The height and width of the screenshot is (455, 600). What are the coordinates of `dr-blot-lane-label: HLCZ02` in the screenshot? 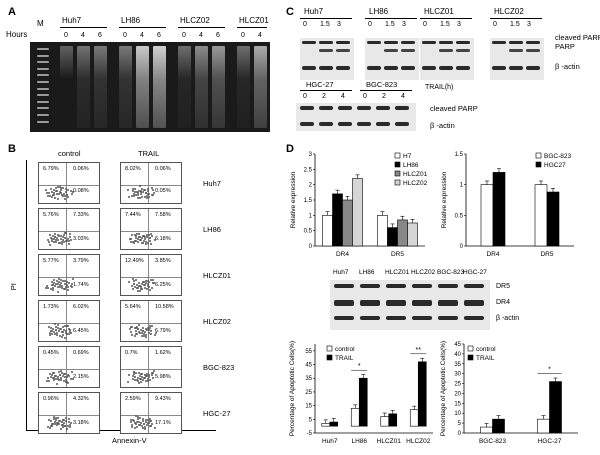 It's located at (423, 272).